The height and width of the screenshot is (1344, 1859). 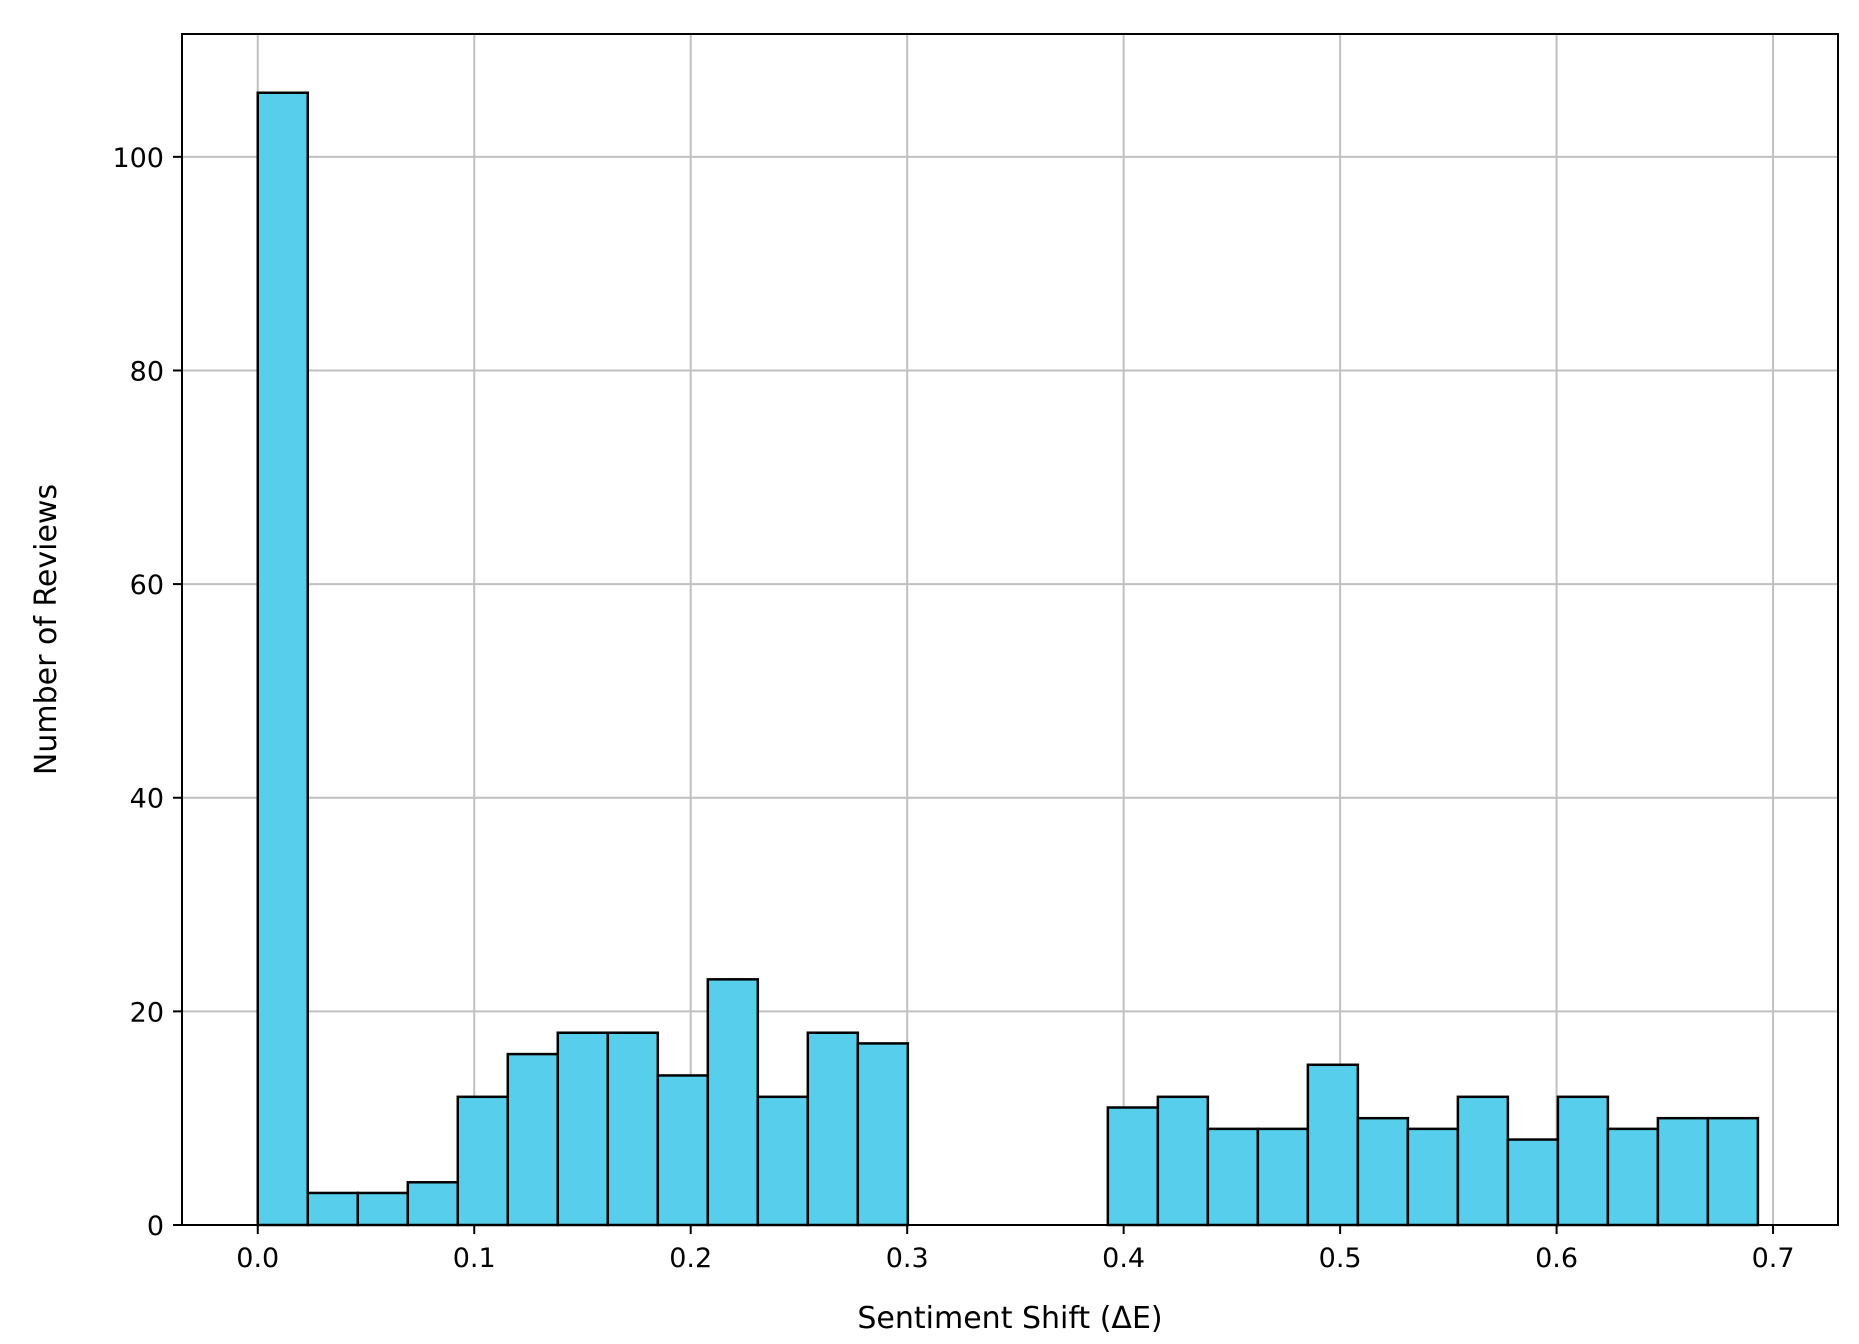 I want to click on y-tick-label: 80, so click(x=147, y=371).